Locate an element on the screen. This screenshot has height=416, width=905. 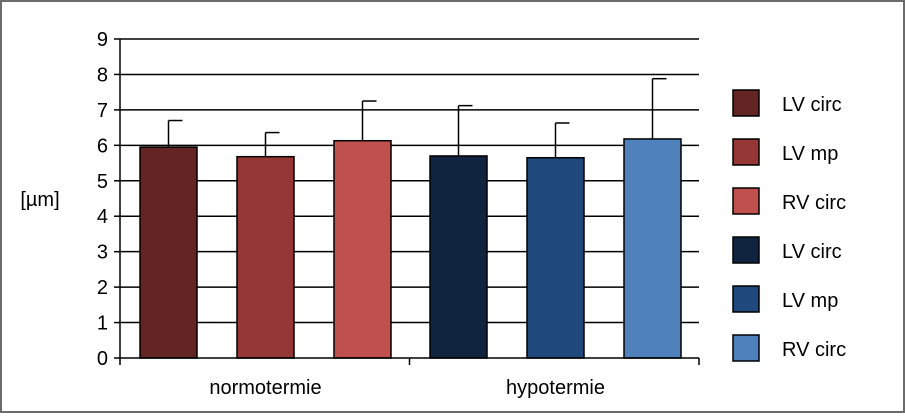
x-category-label: normotermie is located at coordinates (265, 388).